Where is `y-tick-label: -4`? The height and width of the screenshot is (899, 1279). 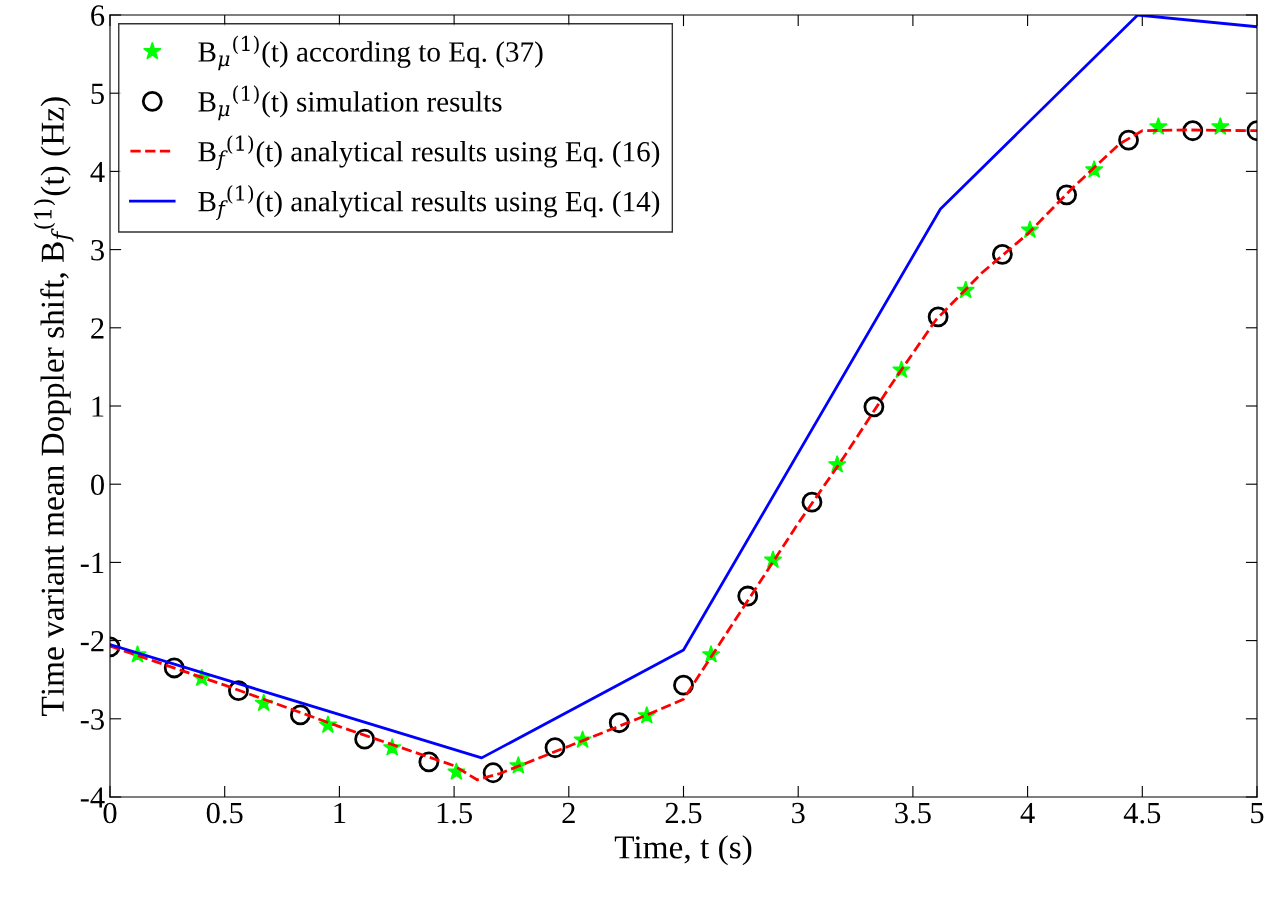
y-tick-label: -4 is located at coordinates (92, 797).